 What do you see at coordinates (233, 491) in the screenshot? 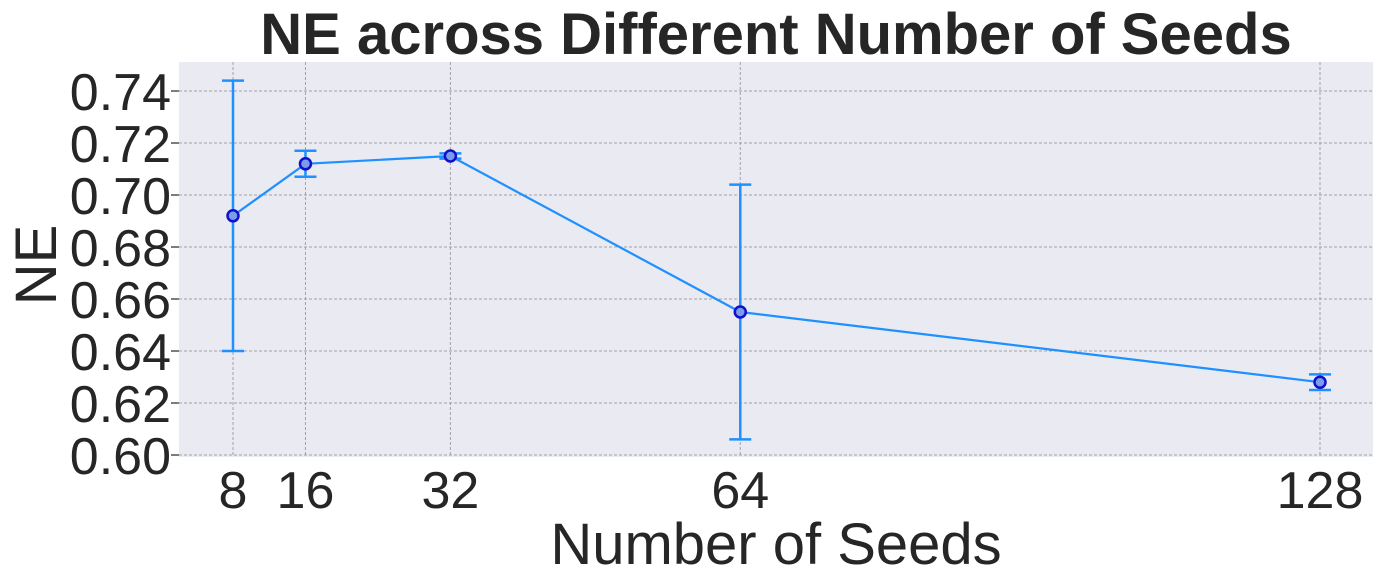
I see `x-tick-label: 8` at bounding box center [233, 491].